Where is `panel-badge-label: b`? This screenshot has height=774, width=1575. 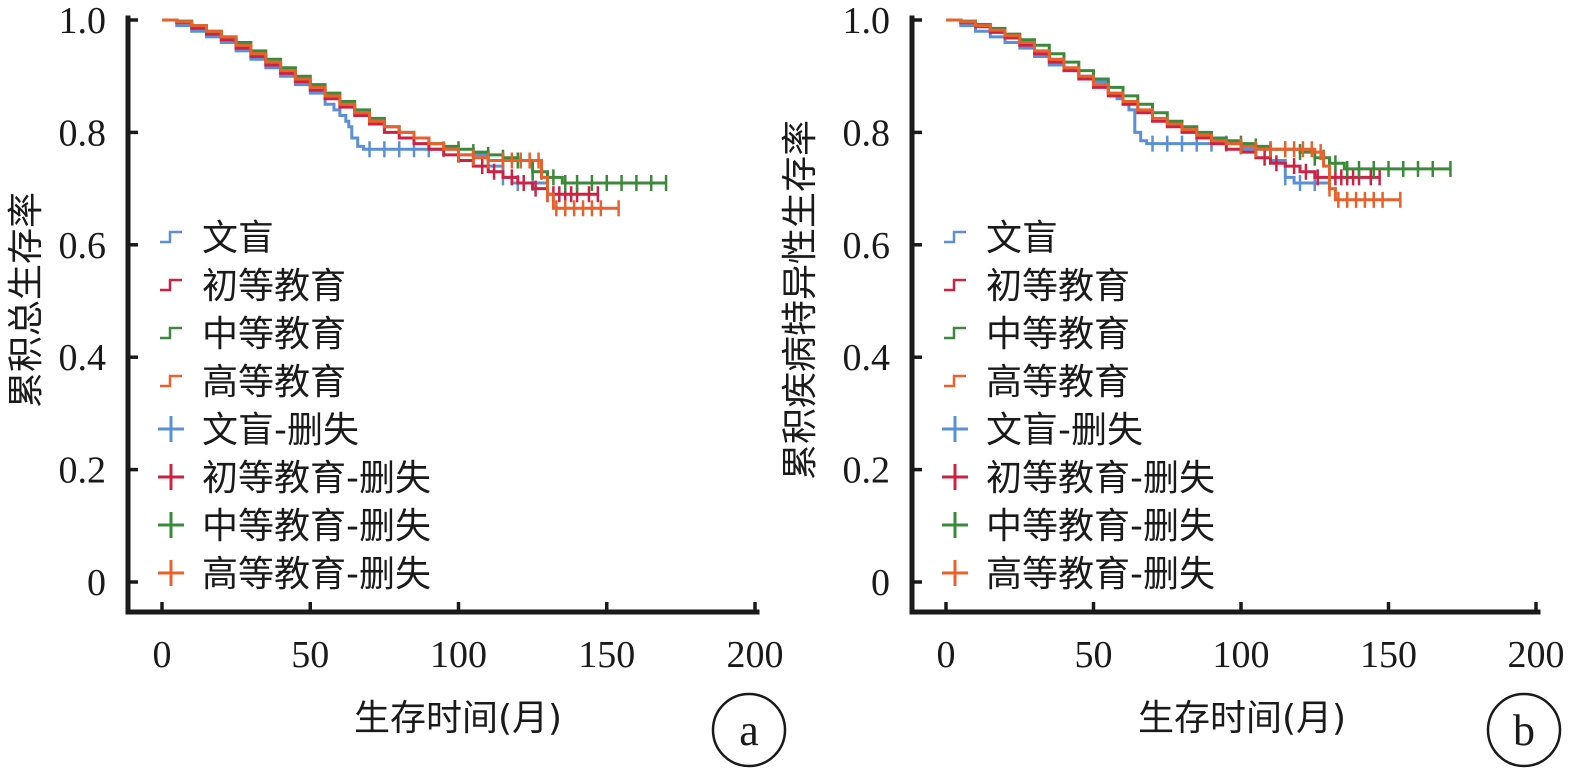
panel-badge-label: b is located at coordinates (1524, 730).